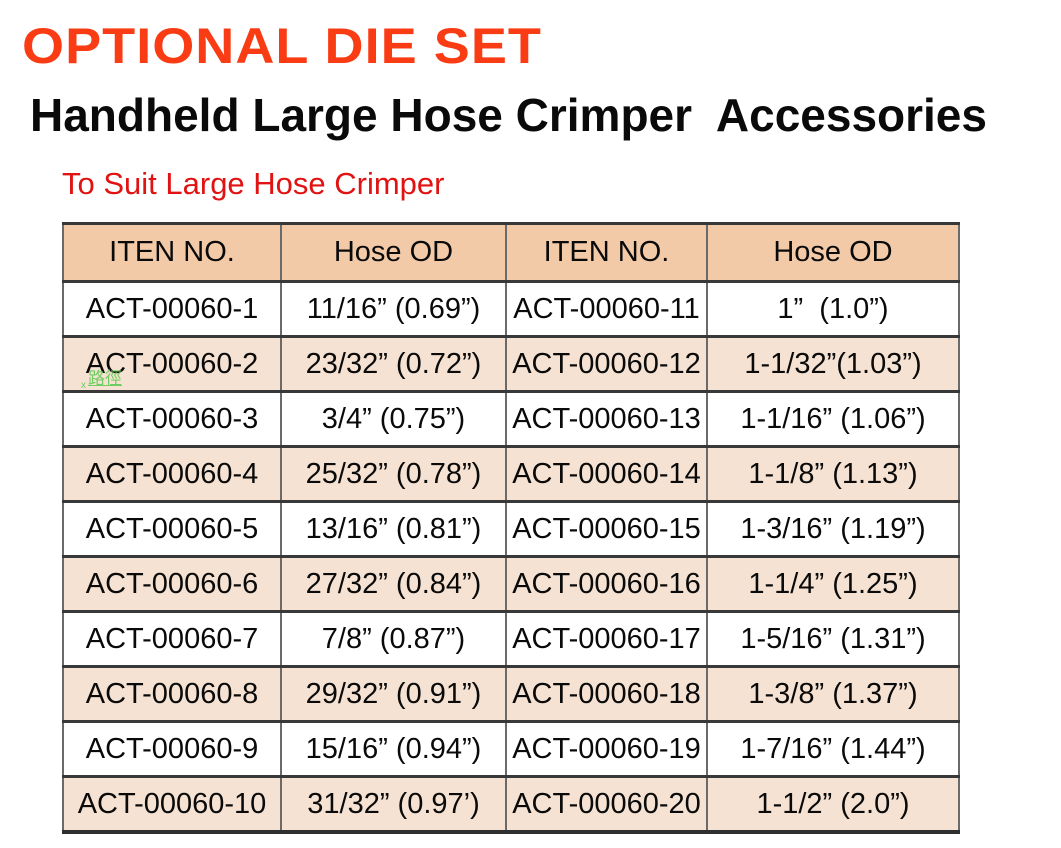  I want to click on table-cell: 1-1/16” (1.06”), so click(833, 419).